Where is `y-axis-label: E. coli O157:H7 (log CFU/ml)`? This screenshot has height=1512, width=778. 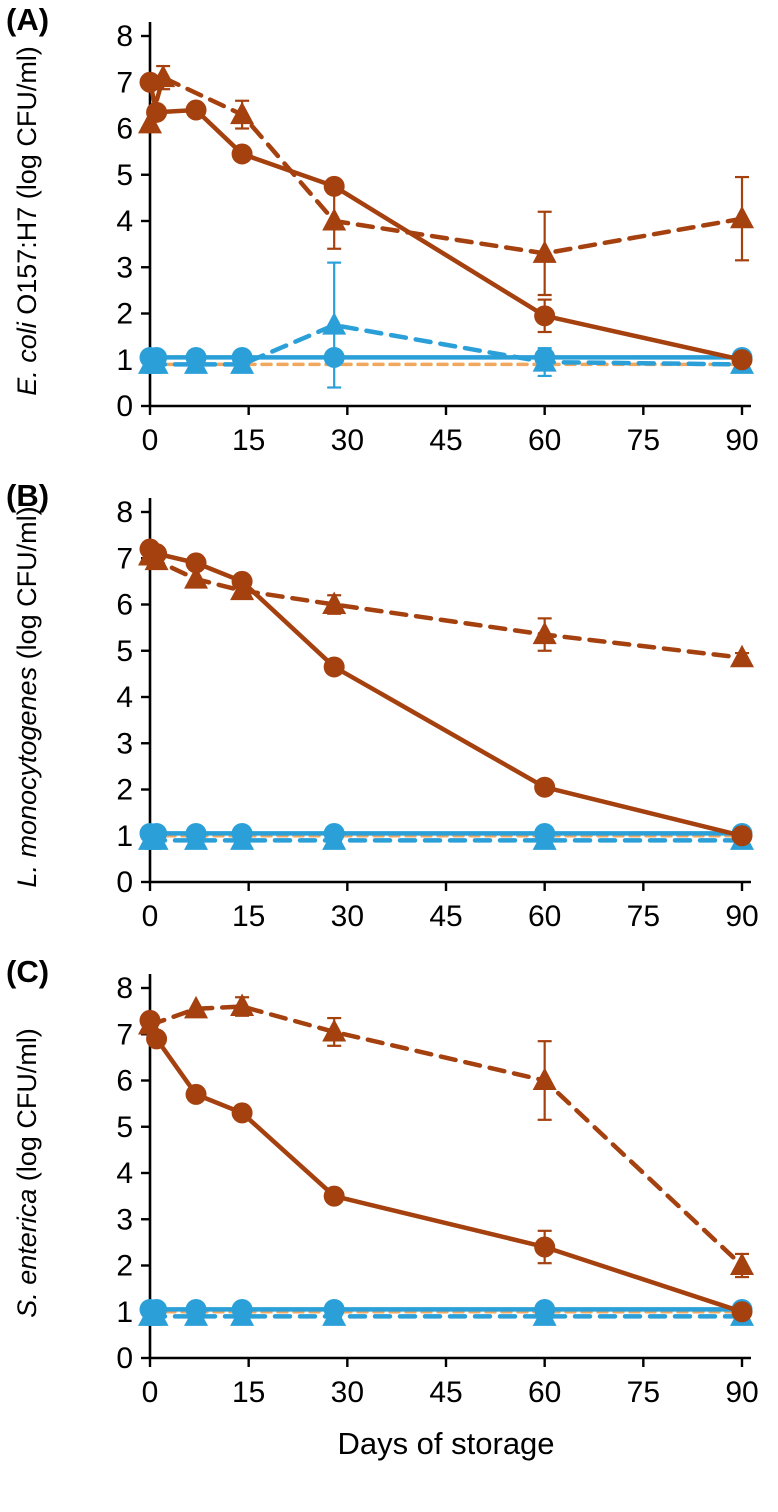 y-axis-label: E. coli O157:H7 (log CFU/ml) is located at coordinates (27, 221).